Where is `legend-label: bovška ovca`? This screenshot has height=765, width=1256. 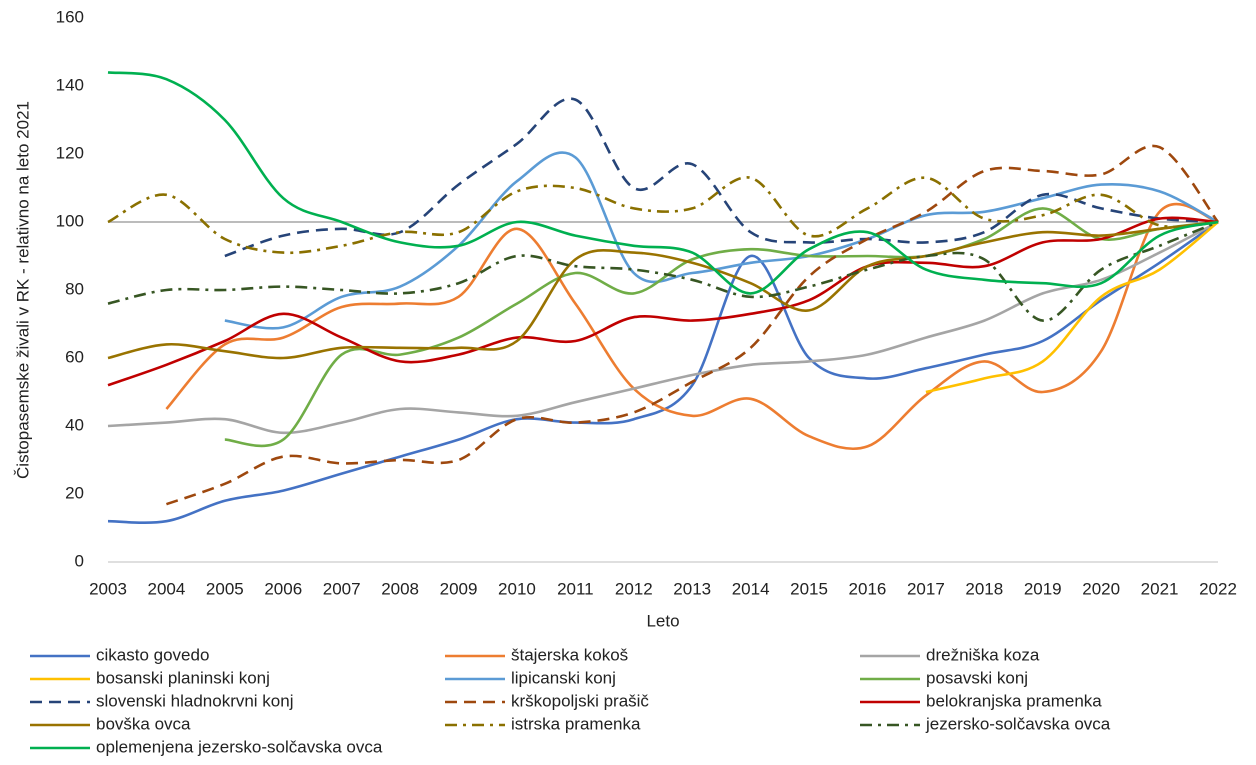 legend-label: bovška ovca is located at coordinates (143, 723).